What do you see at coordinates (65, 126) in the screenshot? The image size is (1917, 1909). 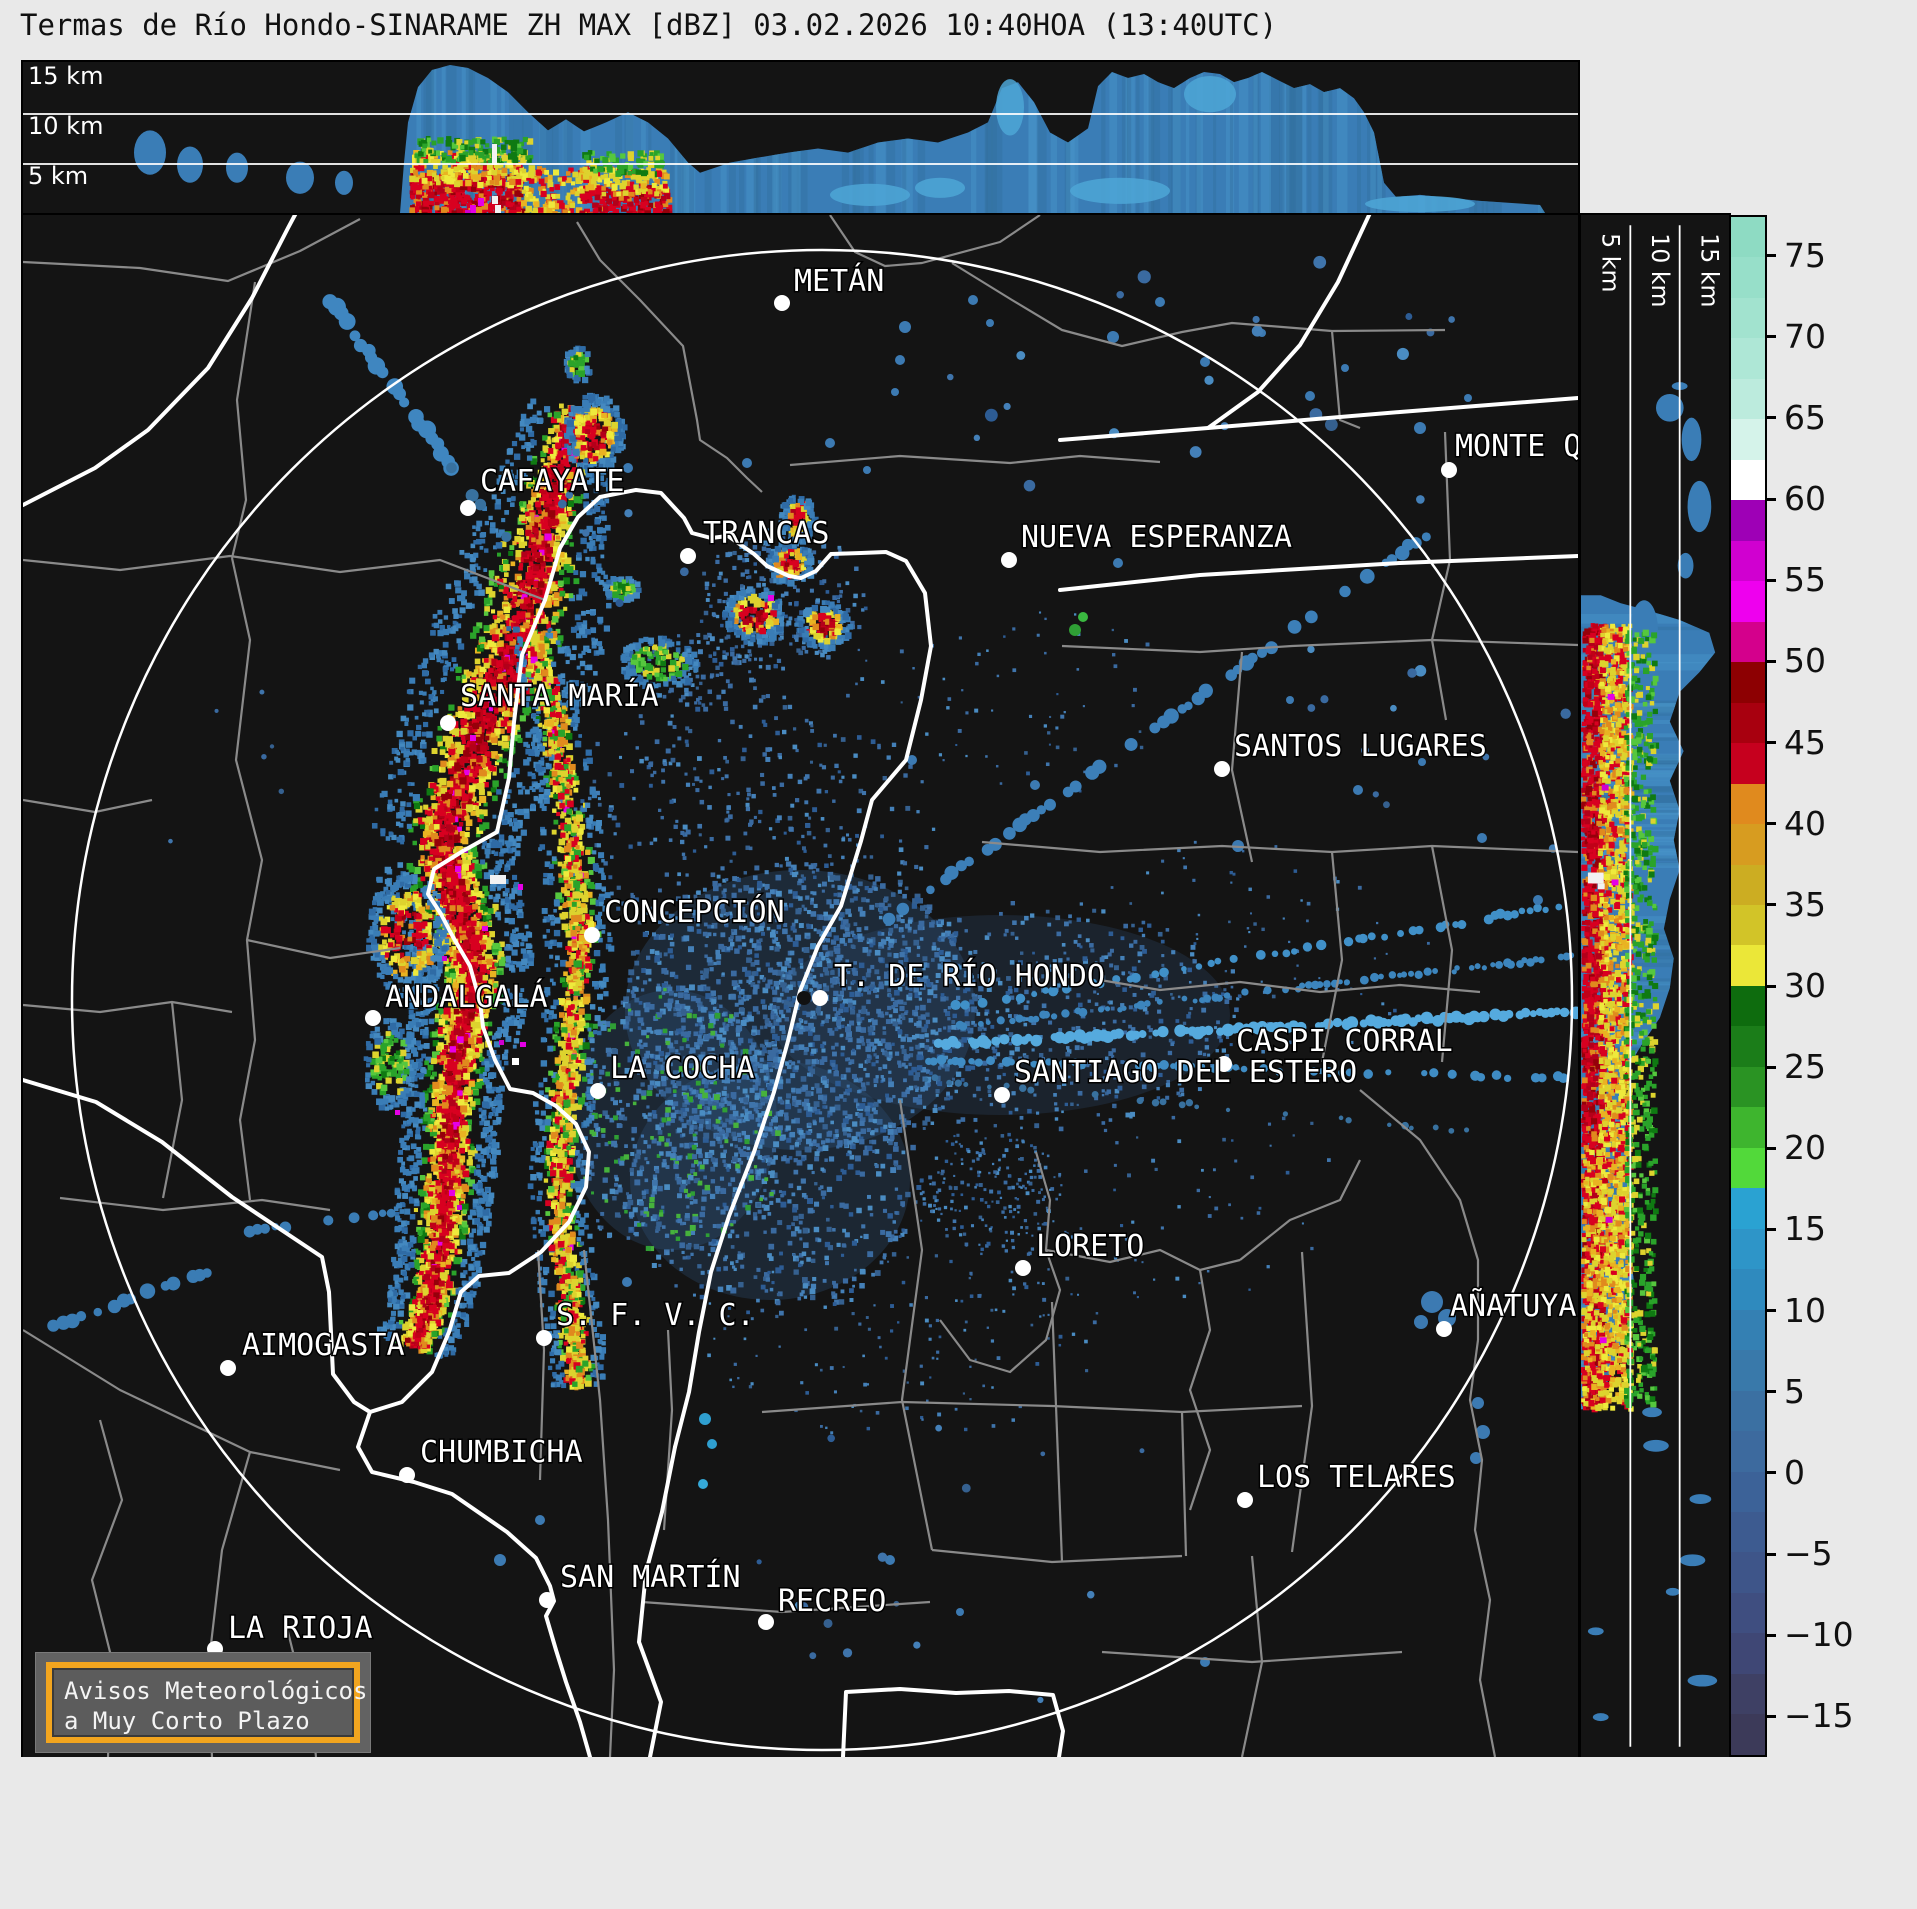 I see `top-altitude-label: 10 km` at bounding box center [65, 126].